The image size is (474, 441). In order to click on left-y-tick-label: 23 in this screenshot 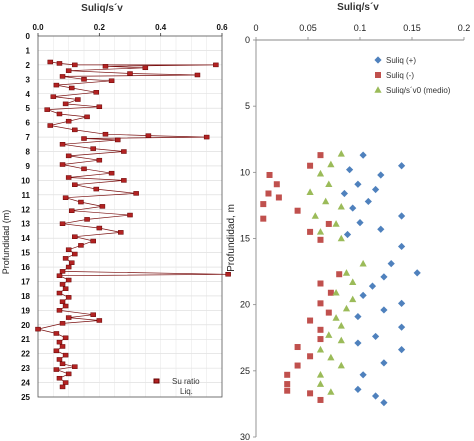, I will do `click(25, 368)`.